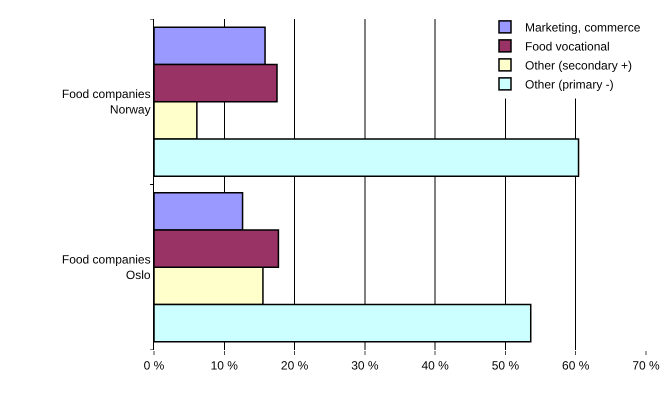 Image resolution: width=672 pixels, height=402 pixels. I want to click on x-tick-label: 20 %, so click(294, 365).